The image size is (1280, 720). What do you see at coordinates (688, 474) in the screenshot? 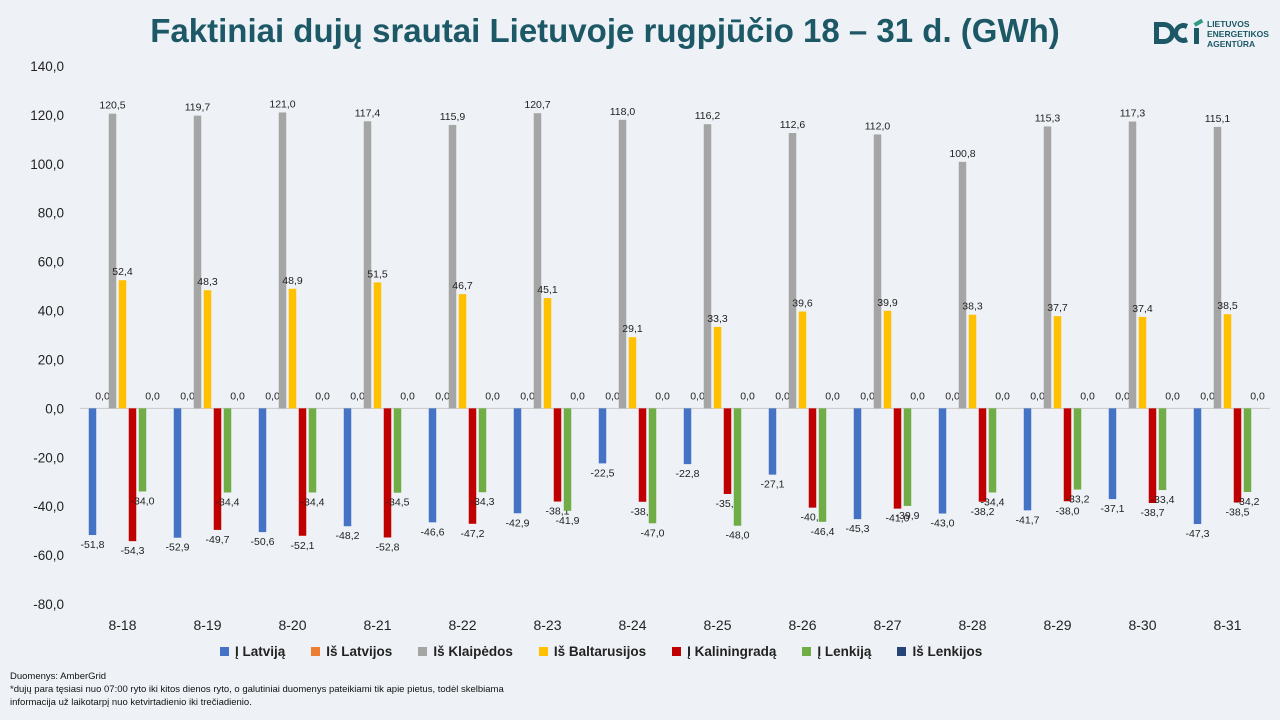
I see `data-label: -22,8` at bounding box center [688, 474].